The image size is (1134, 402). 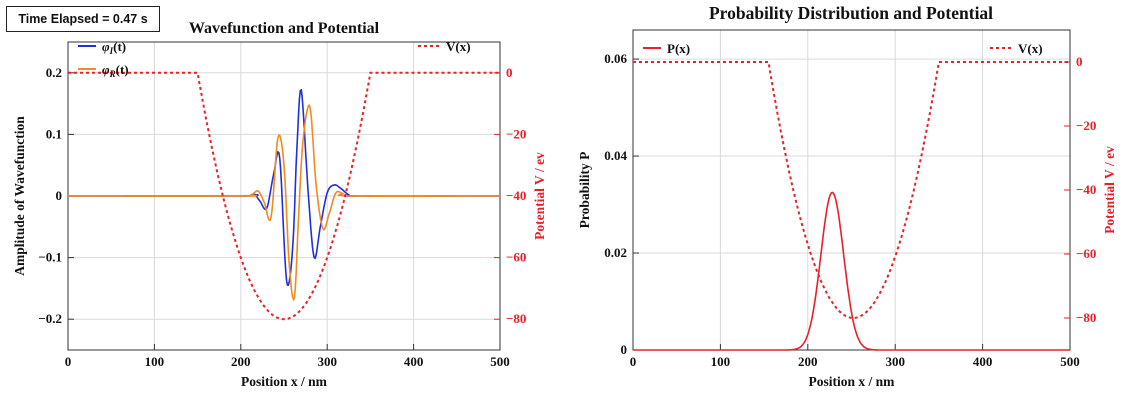 I want to click on chart1-legend-label: φI(t), so click(x=114, y=47).